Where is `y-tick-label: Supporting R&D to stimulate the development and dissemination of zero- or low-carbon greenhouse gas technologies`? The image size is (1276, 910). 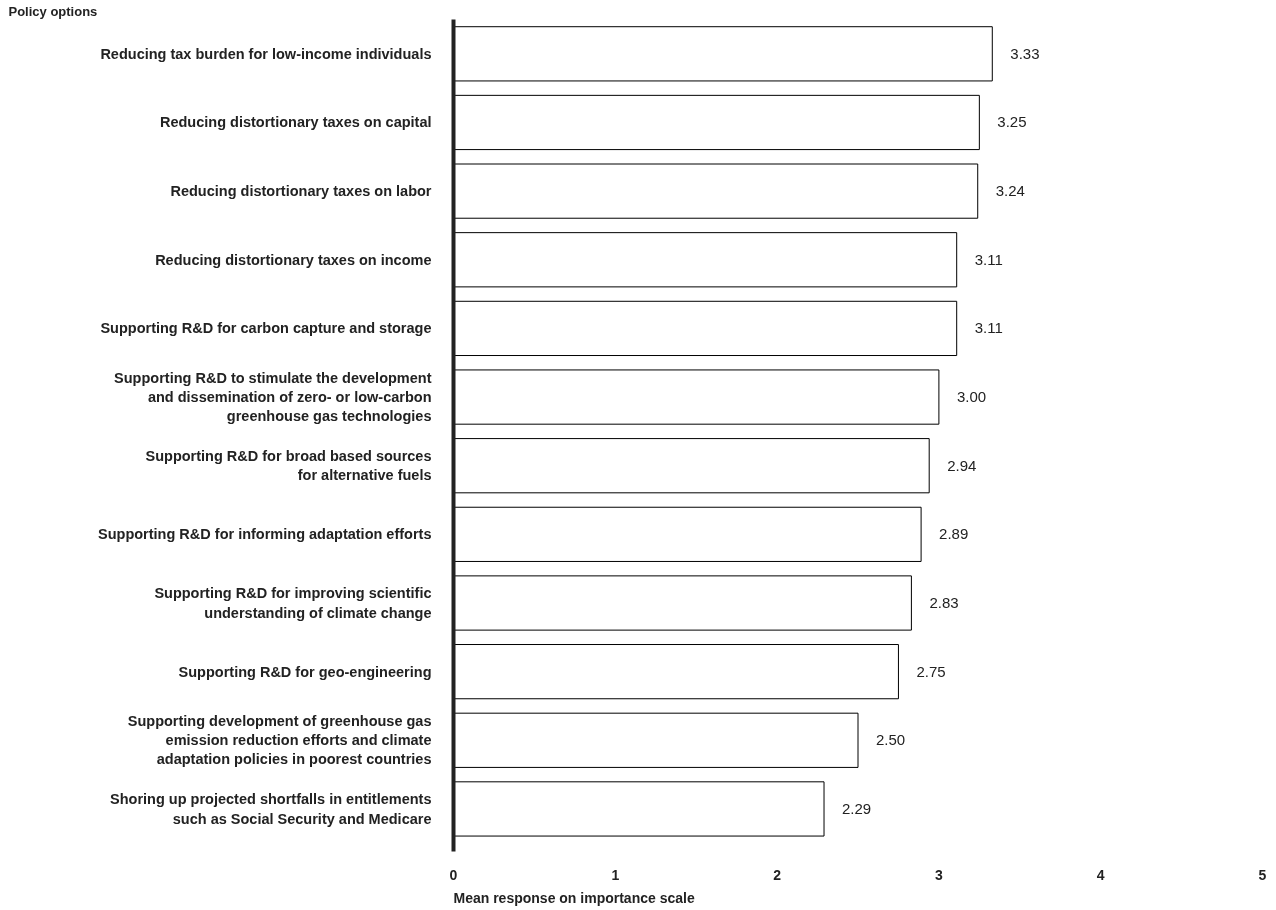 y-tick-label: Supporting R&D to stimulate the development and dissemination of zero- or low-carbon greenhouse gas technologies is located at coordinates (273, 397).